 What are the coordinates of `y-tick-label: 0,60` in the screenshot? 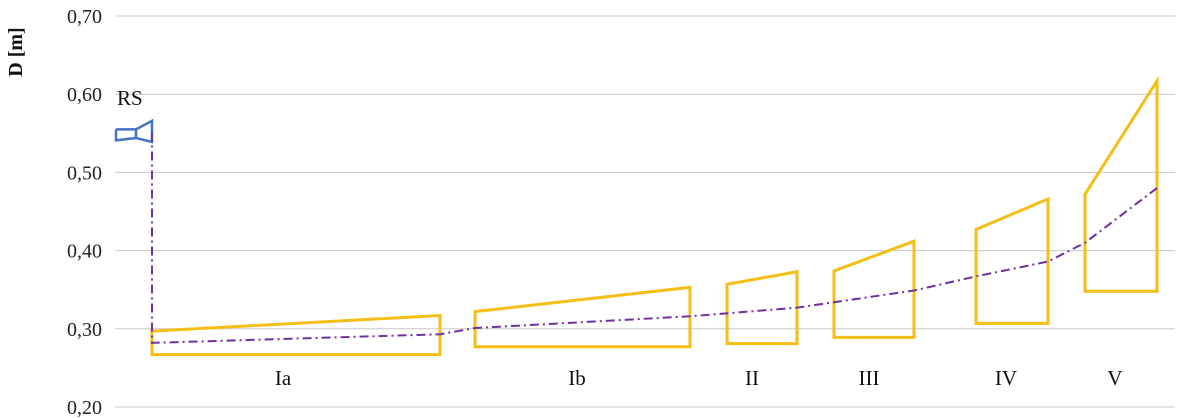 It's located at (84, 95).